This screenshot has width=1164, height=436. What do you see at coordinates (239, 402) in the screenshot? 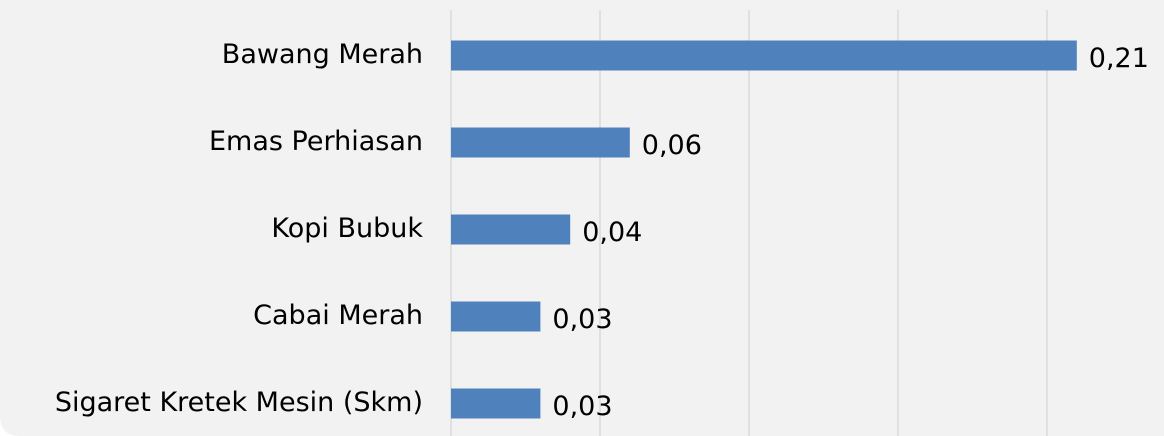
I see `y-tick-label: Sigaret Kretek Mesin (Skm)` at bounding box center [239, 402].